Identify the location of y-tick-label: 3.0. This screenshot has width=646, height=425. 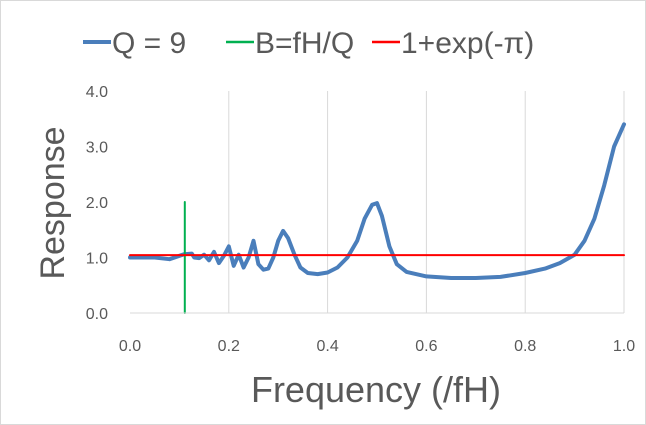
(97, 148).